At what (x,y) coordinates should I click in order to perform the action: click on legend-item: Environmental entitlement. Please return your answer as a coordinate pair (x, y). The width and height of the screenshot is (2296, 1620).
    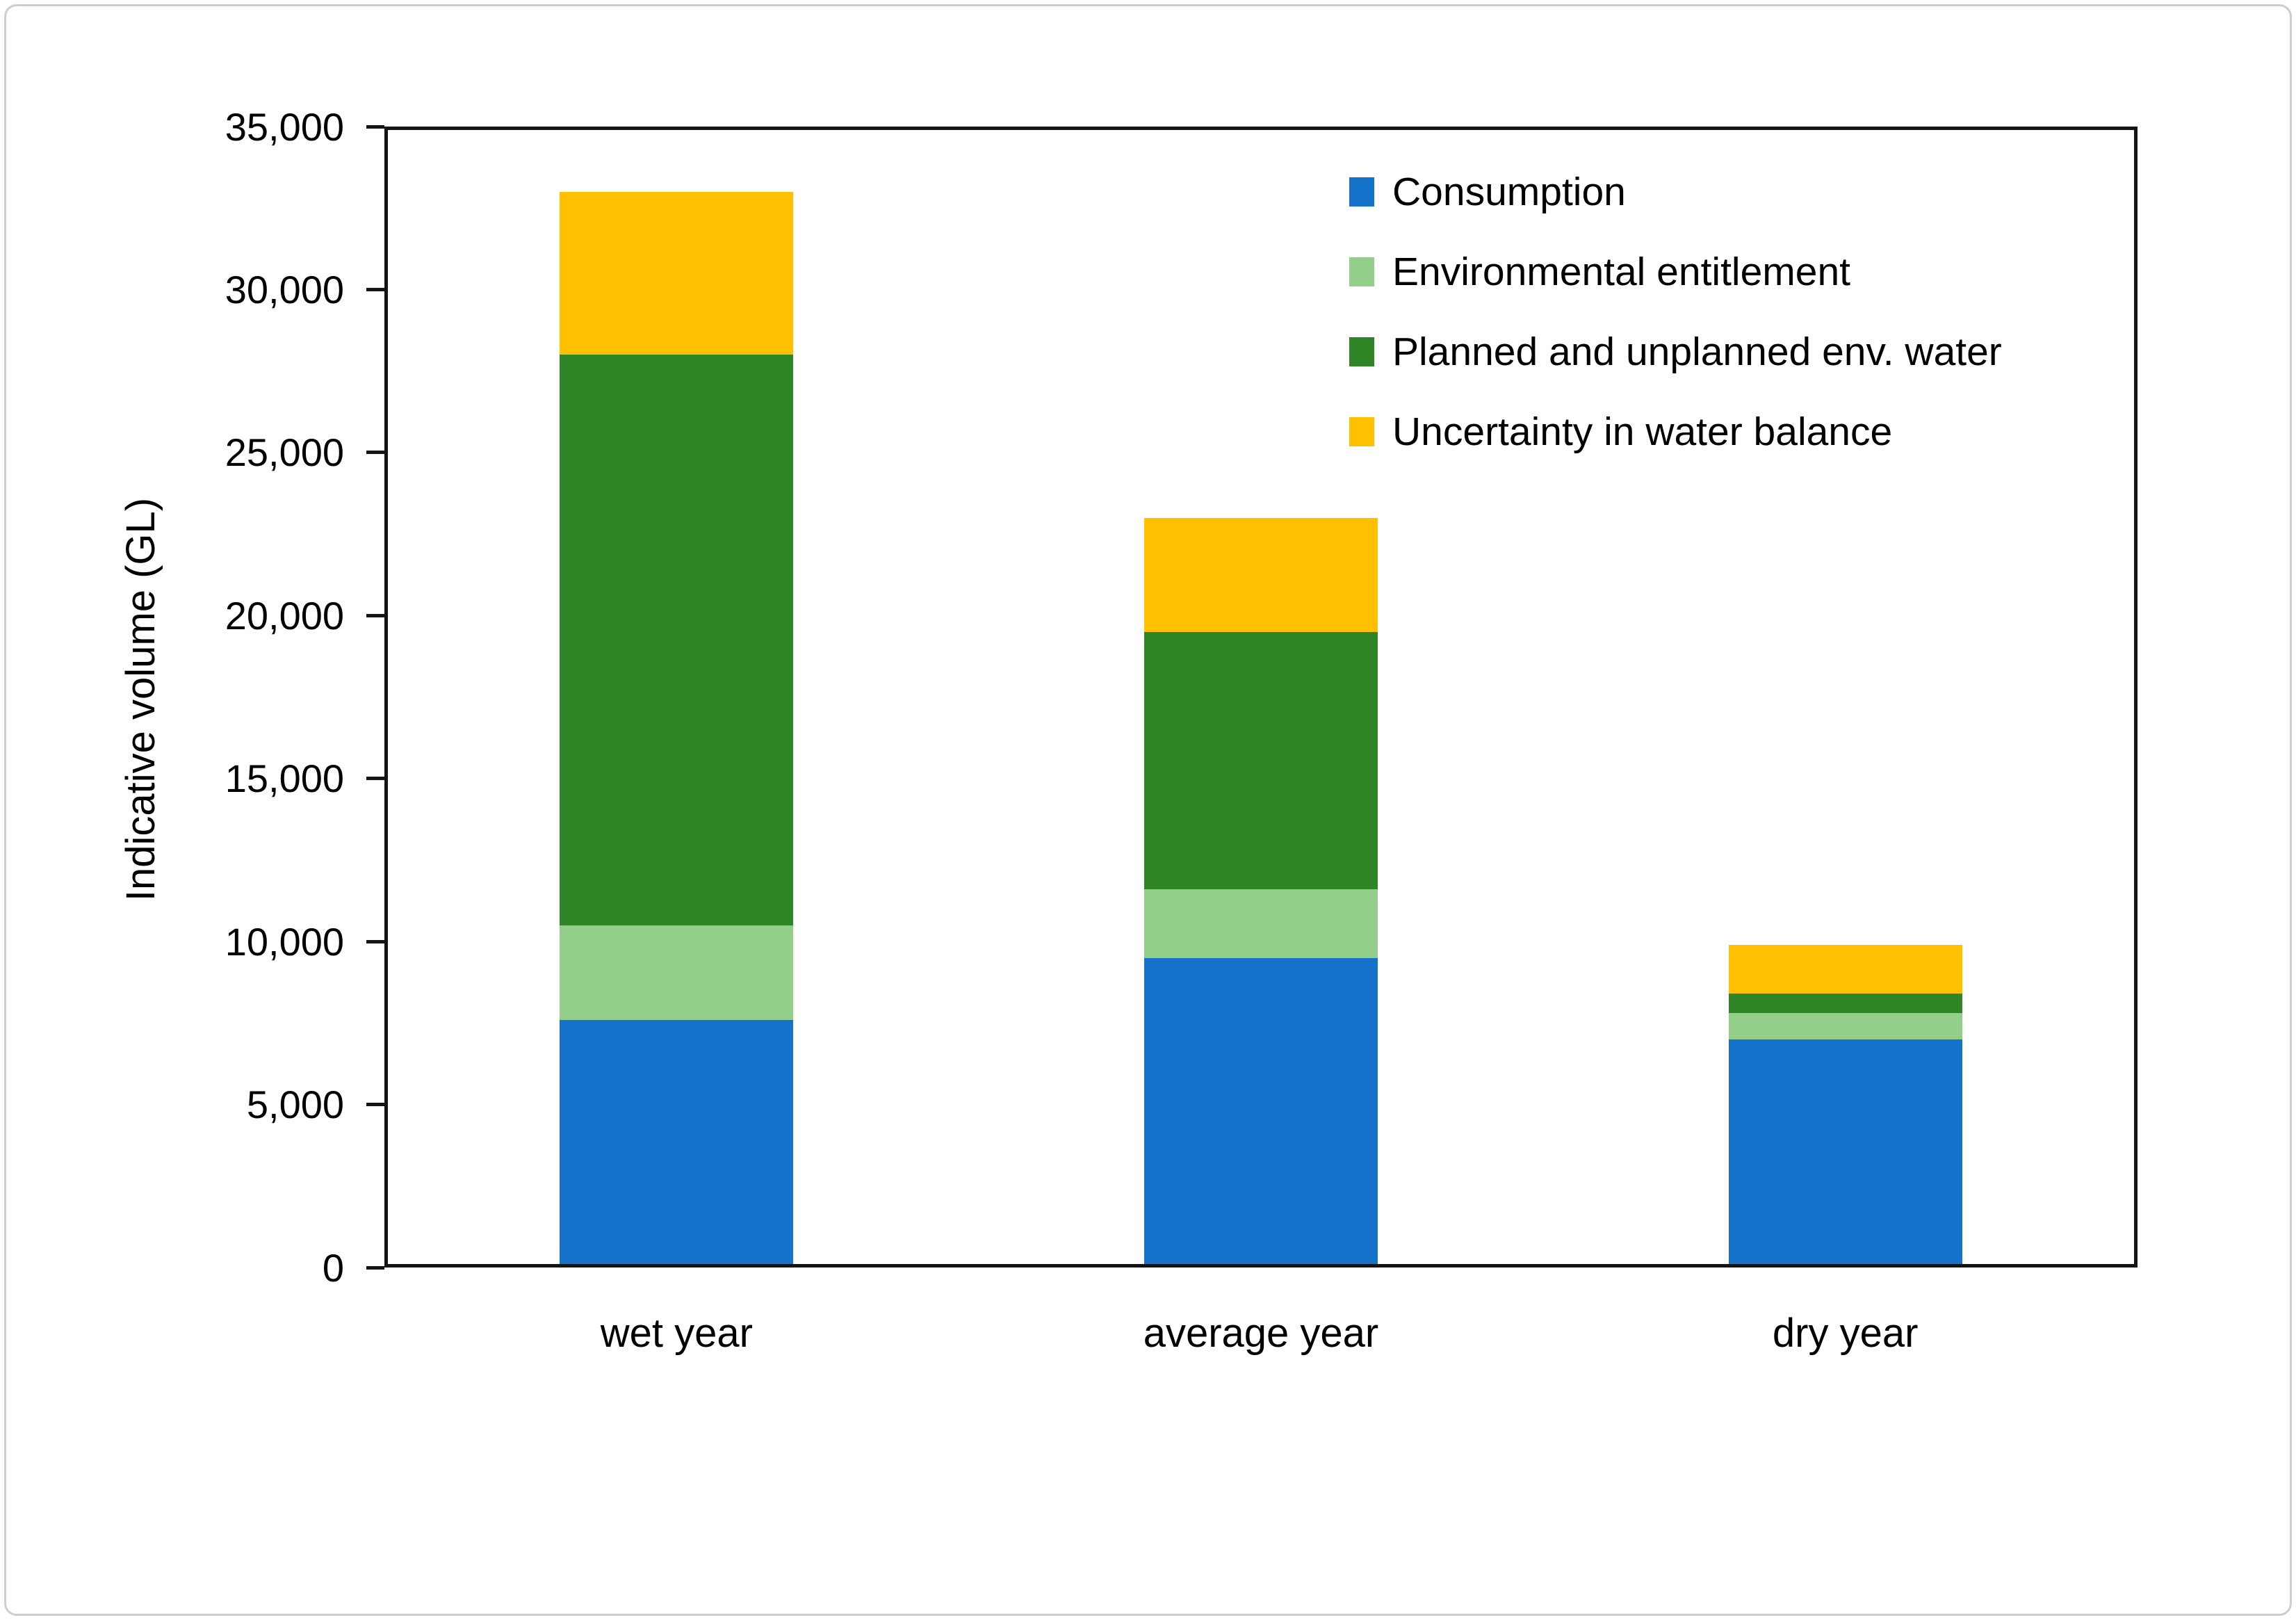
    Looking at the image, I should click on (1676, 271).